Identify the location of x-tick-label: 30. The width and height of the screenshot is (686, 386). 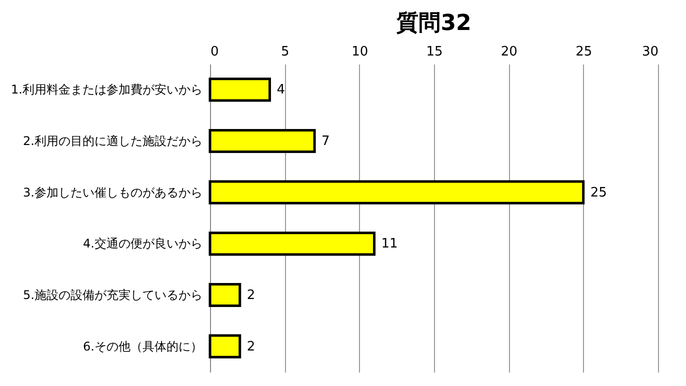
(650, 52).